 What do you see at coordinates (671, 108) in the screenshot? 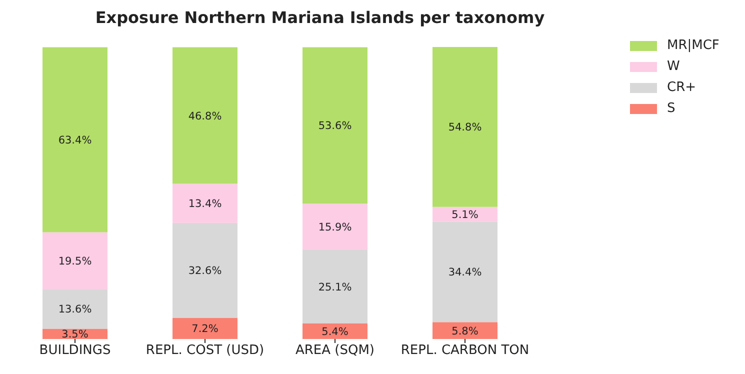
I see `legend-label: S` at bounding box center [671, 108].